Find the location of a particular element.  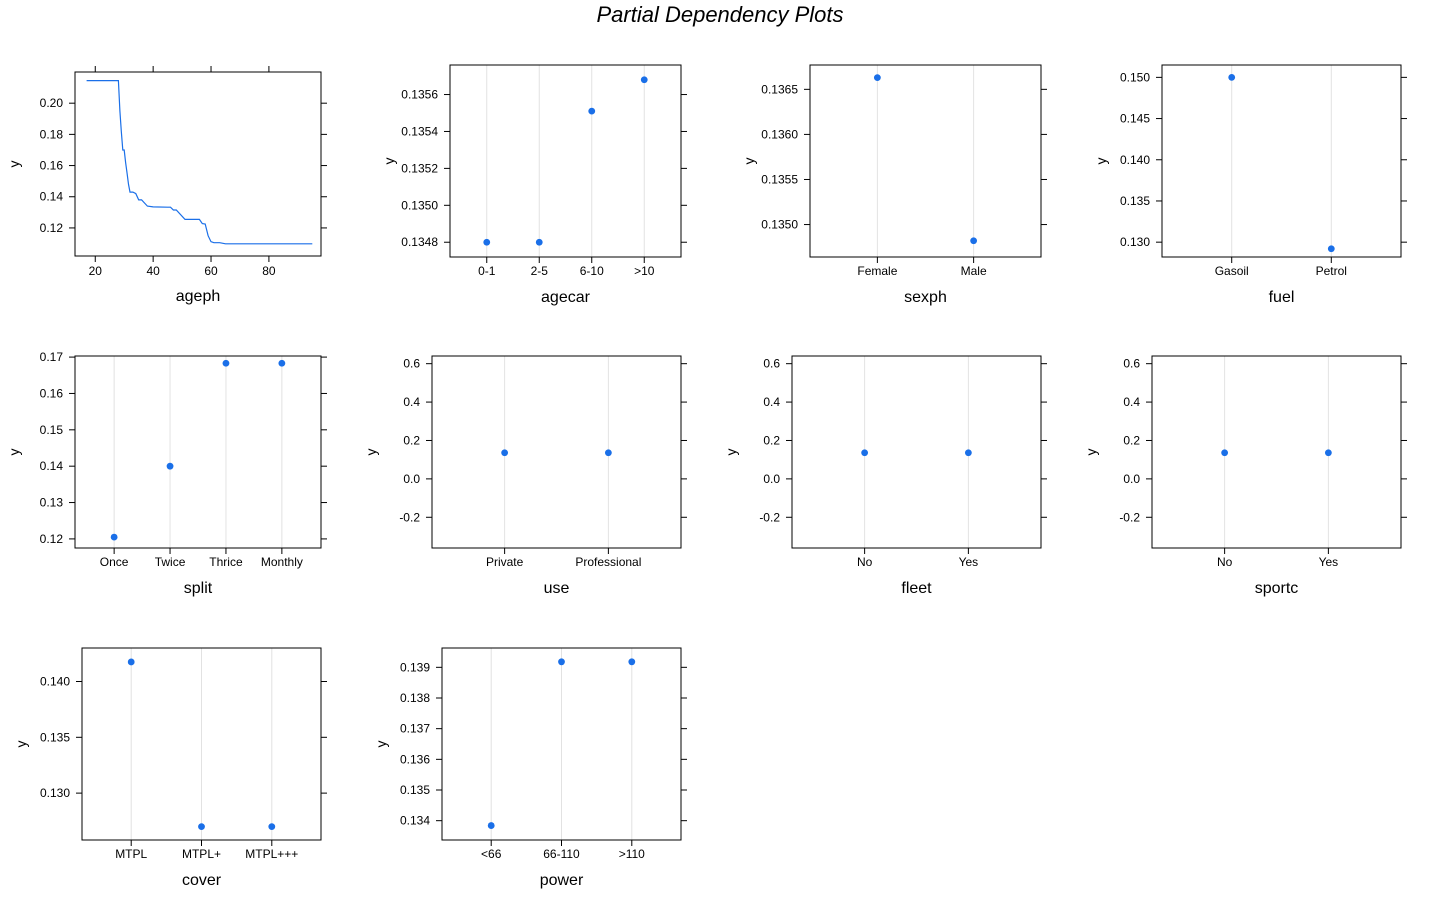

data-point-Thrice is located at coordinates (226, 363).